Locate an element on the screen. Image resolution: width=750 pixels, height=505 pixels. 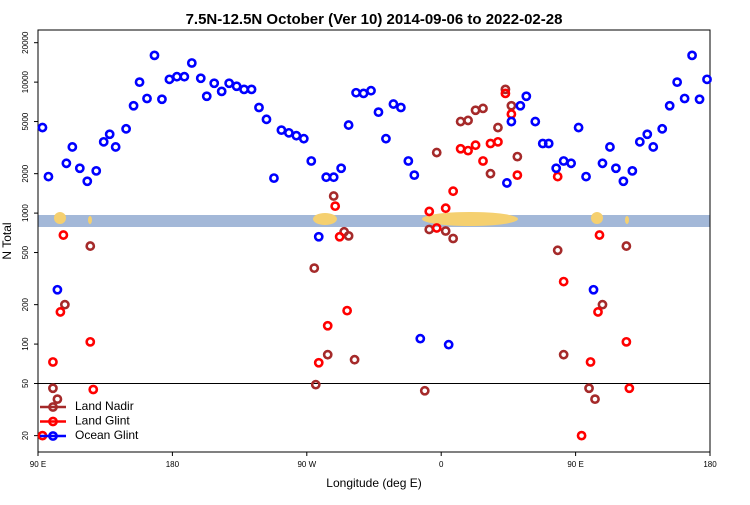
x-tick-label: 180 is located at coordinates (710, 464).